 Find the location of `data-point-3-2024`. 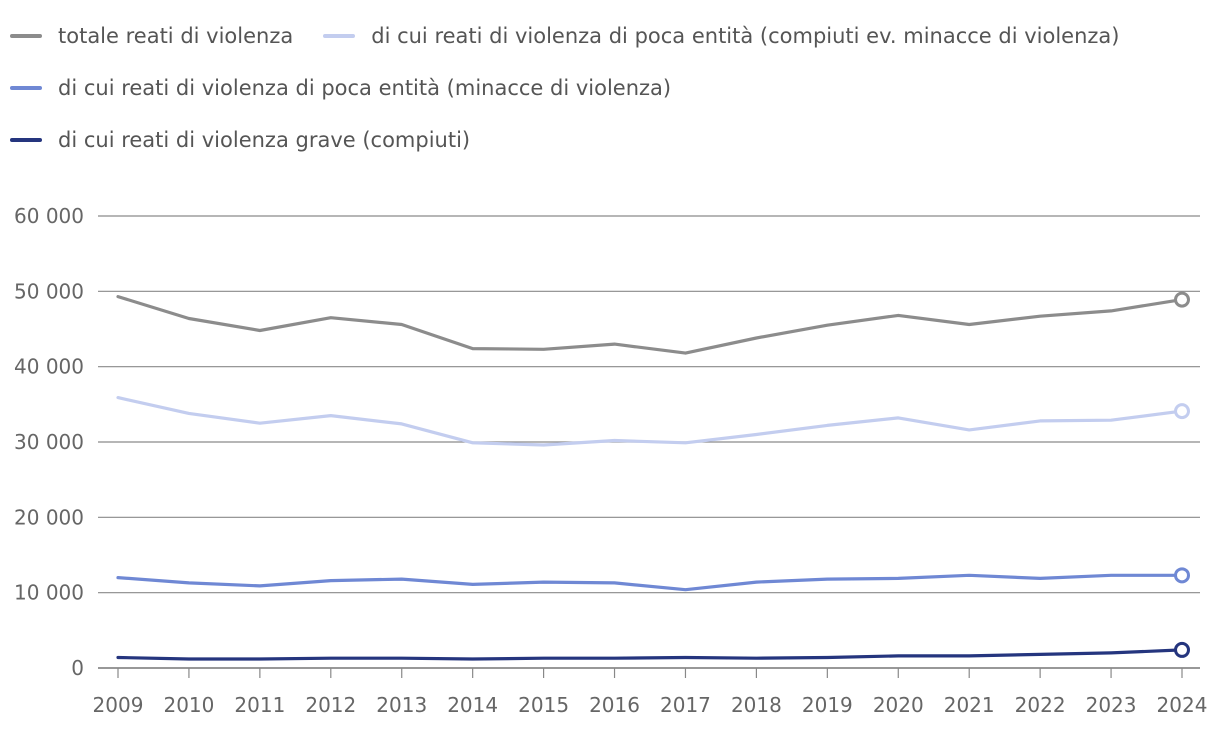

data-point-3-2024 is located at coordinates (1182, 649).